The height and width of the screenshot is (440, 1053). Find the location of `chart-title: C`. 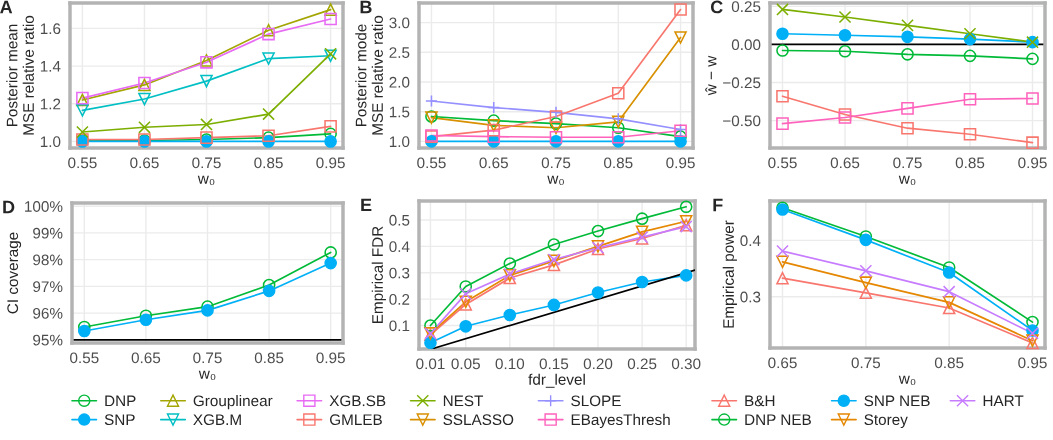

chart-title: C is located at coordinates (716, 7).